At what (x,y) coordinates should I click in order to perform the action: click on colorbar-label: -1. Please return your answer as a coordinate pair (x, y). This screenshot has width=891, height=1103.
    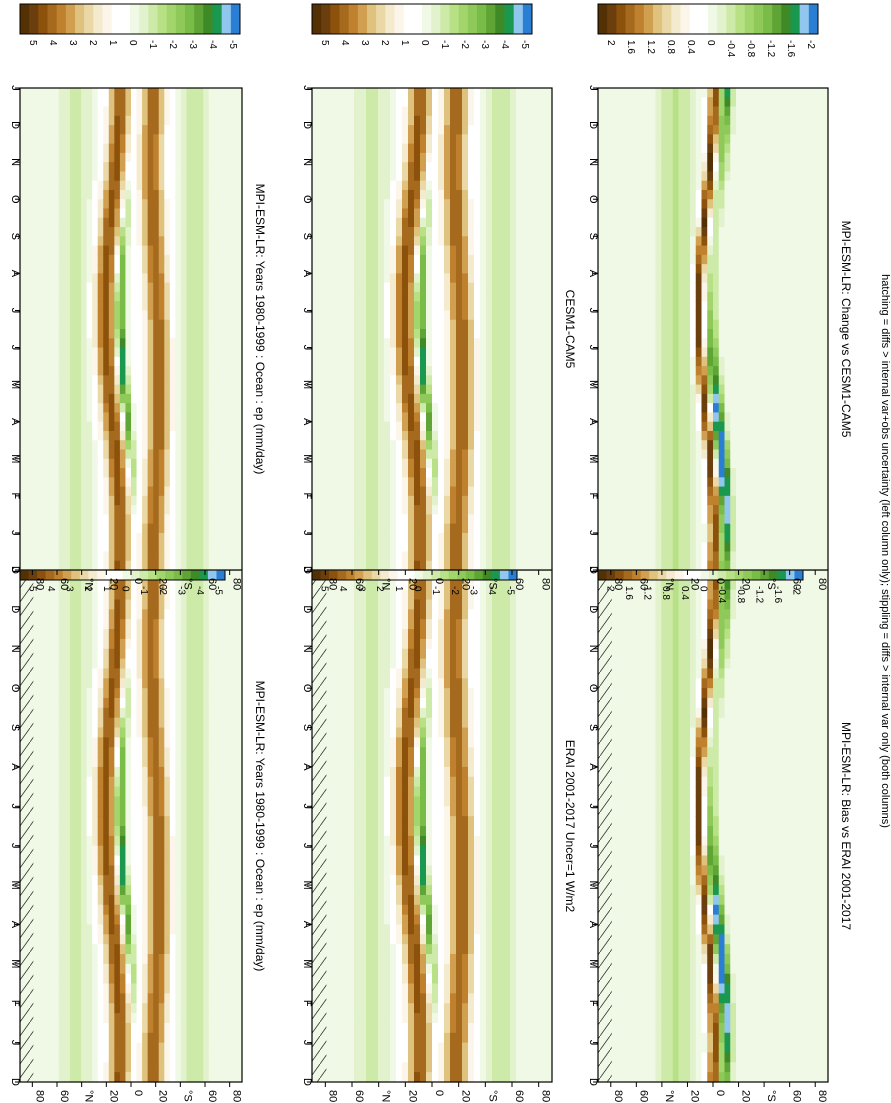
    Looking at the image, I should click on (143, 590).